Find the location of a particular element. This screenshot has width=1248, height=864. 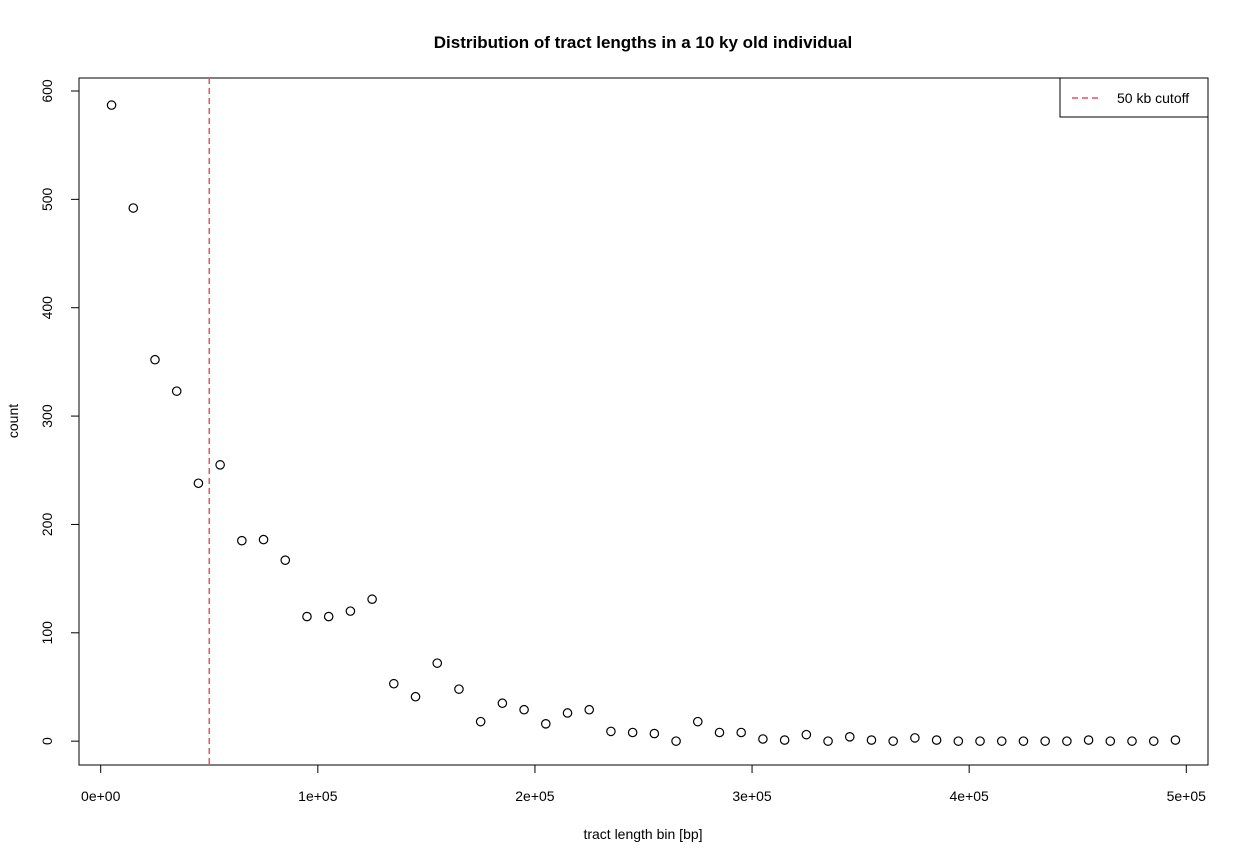

x-tick-label: 0e+00 is located at coordinates (101, 796).